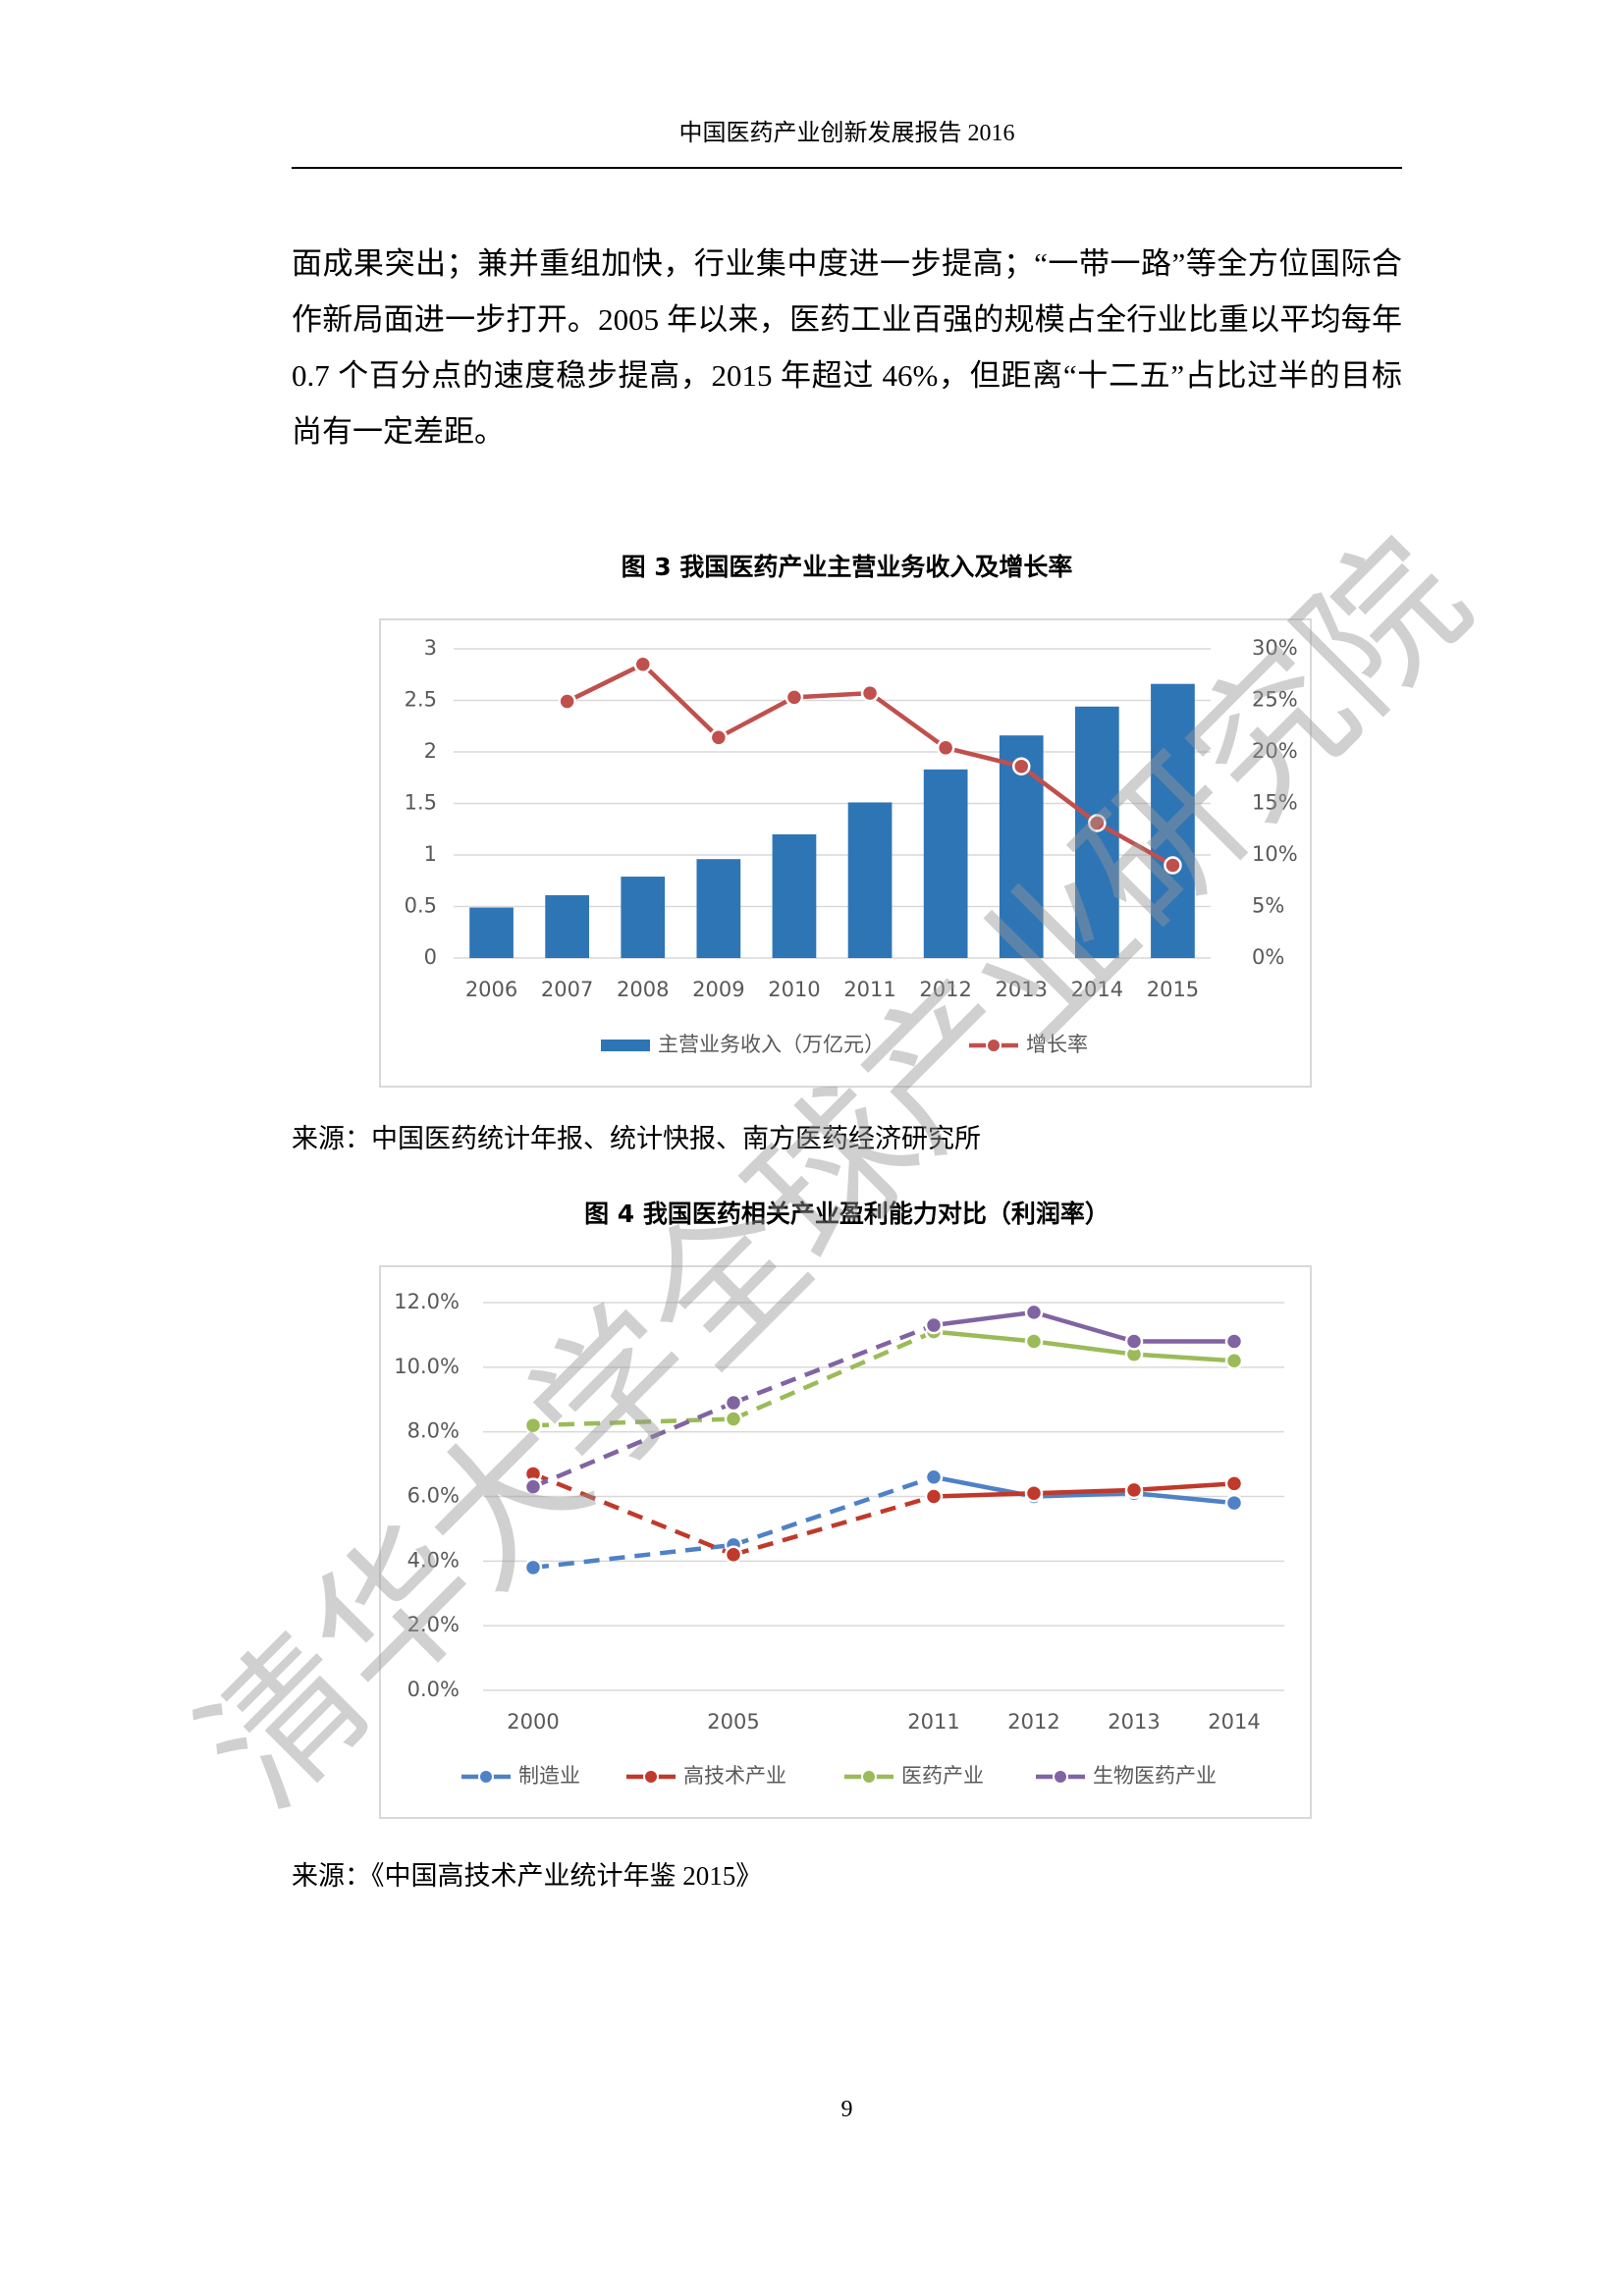 The height and width of the screenshot is (2296, 1624). What do you see at coordinates (1275, 803) in the screenshot?
I see `y2-tick-label: 15%` at bounding box center [1275, 803].